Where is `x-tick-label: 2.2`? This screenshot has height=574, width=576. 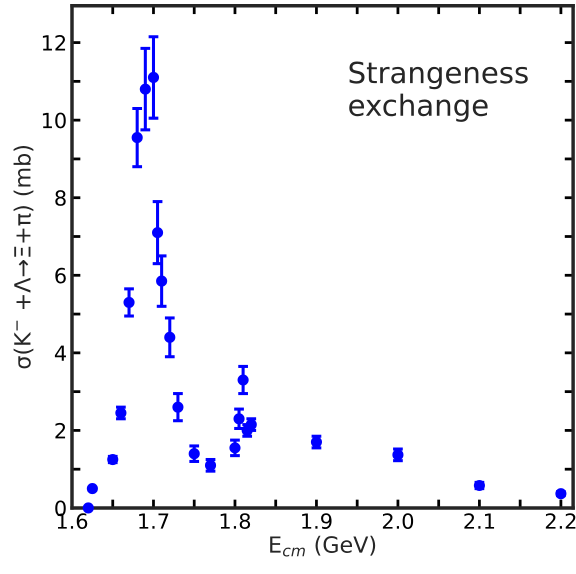
x-tick-label: 2.2 is located at coordinates (561, 521).